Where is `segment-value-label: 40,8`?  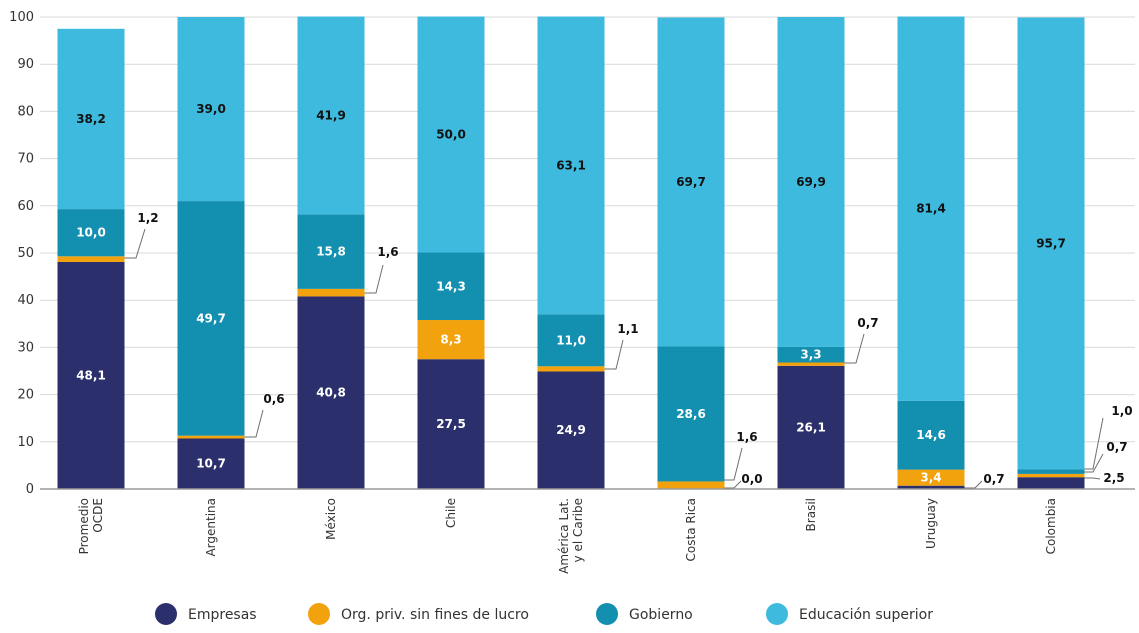
segment-value-label: 40,8 is located at coordinates (331, 393).